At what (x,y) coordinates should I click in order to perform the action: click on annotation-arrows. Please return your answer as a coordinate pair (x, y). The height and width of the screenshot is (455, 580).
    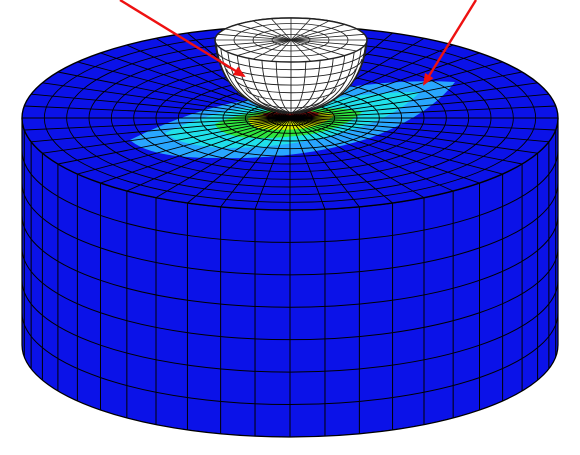
    Looking at the image, I should click on (298, 43).